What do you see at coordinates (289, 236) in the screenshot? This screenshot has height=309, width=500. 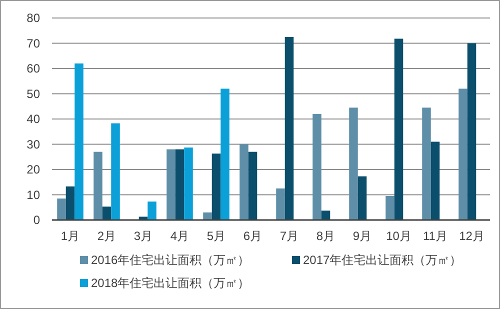 I see `x-tick-label: 7月` at bounding box center [289, 236].